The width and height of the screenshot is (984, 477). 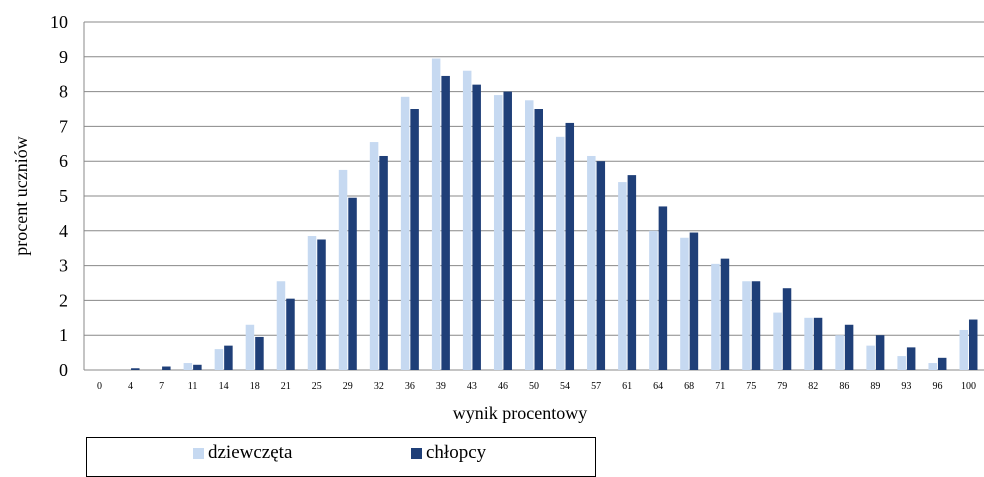 What do you see at coordinates (63, 266) in the screenshot?
I see `y-tick-label: 3` at bounding box center [63, 266].